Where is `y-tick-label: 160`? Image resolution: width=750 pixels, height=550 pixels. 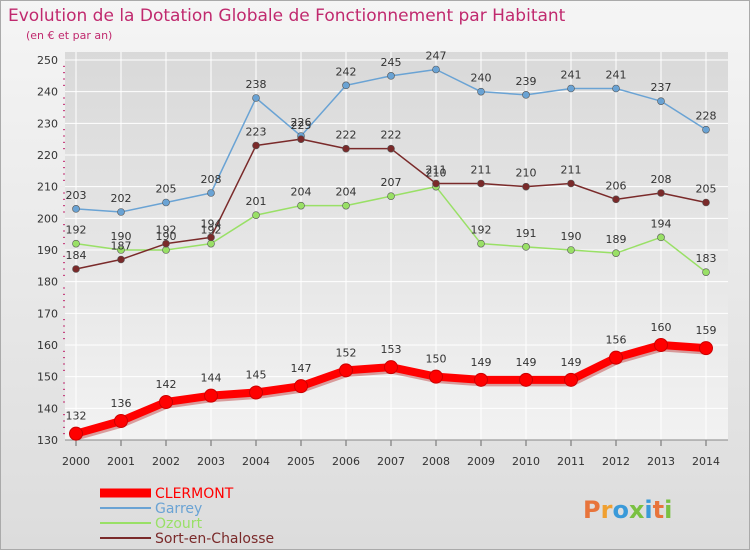 y-tick-label: 160 is located at coordinates (47, 345).